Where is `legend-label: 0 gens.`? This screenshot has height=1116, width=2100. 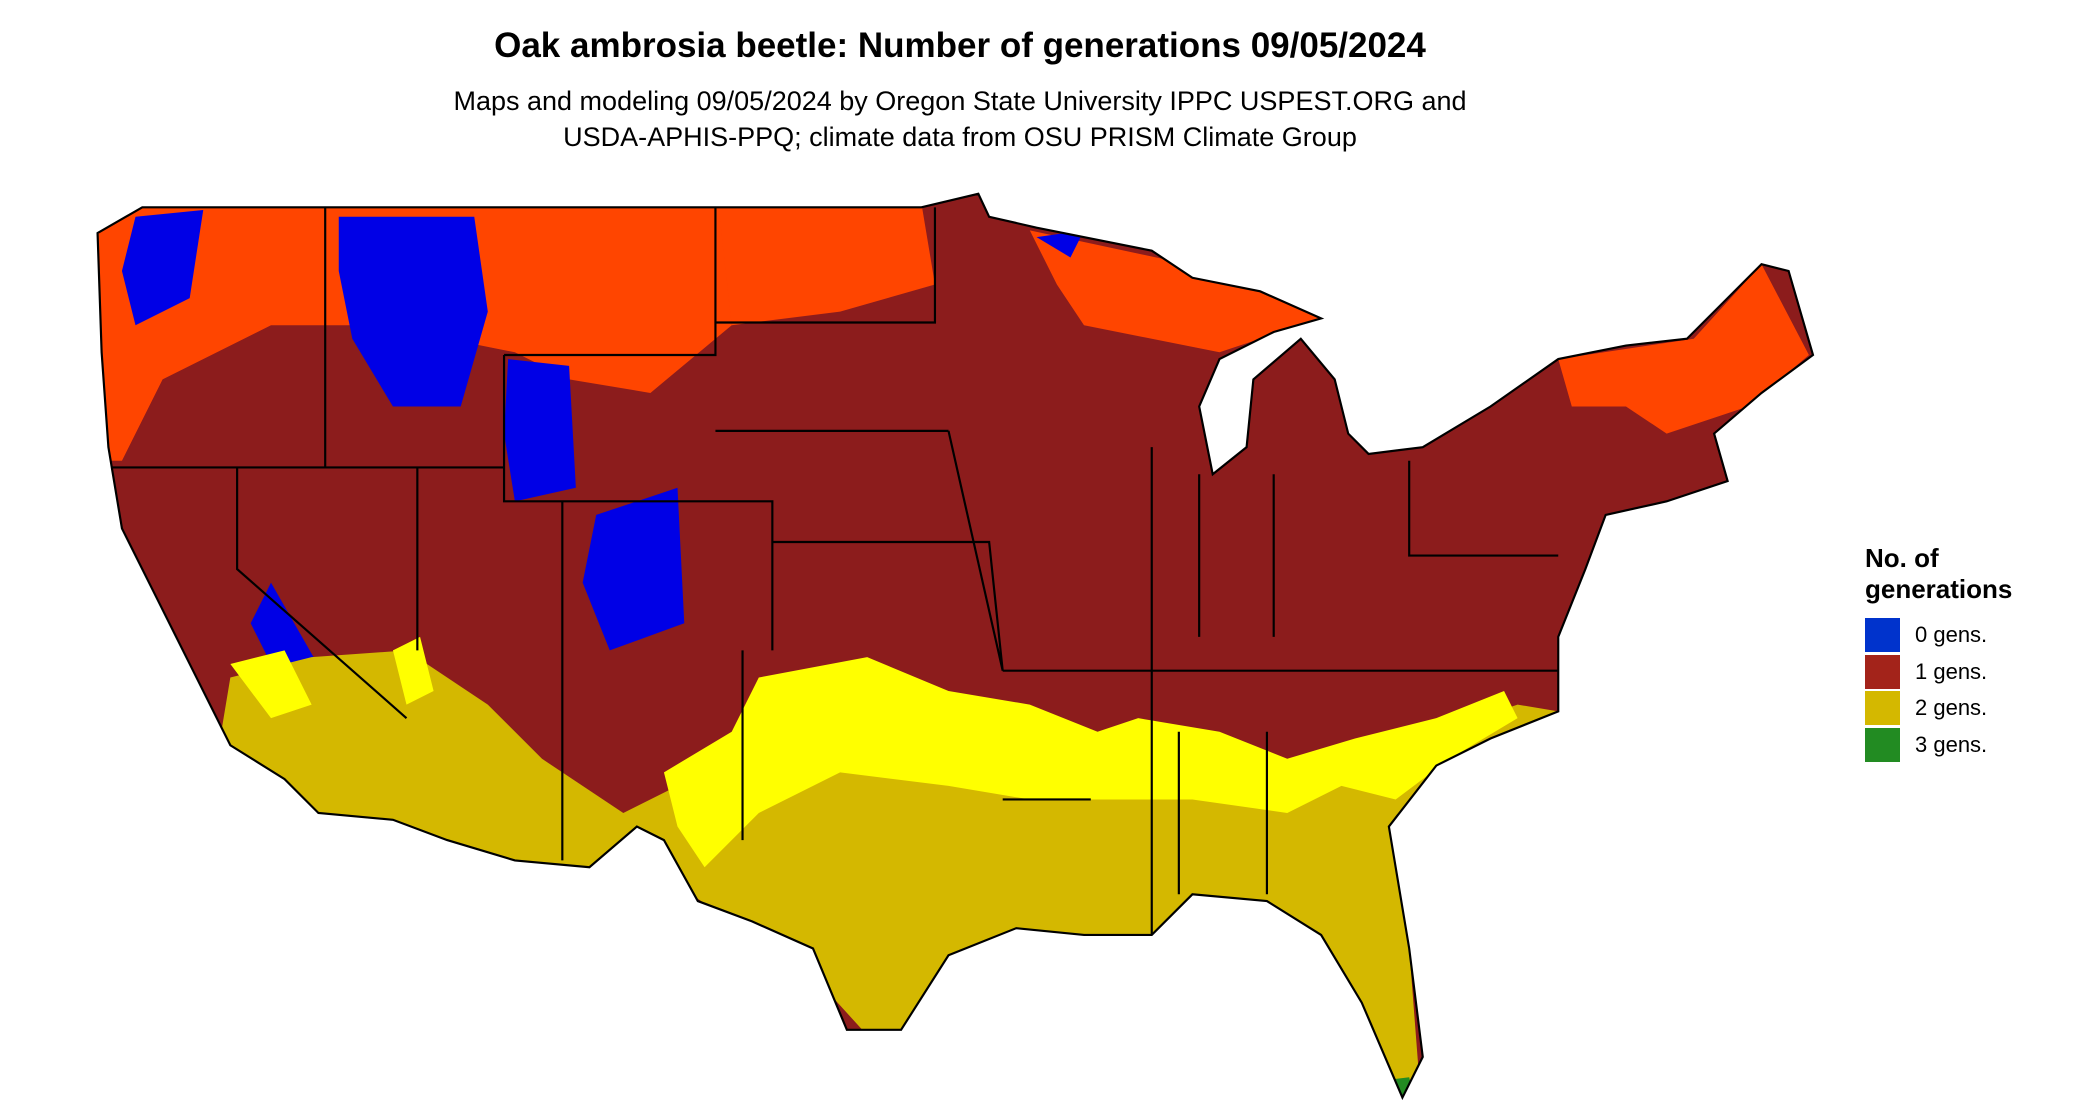 legend-label: 0 gens. is located at coordinates (1951, 634).